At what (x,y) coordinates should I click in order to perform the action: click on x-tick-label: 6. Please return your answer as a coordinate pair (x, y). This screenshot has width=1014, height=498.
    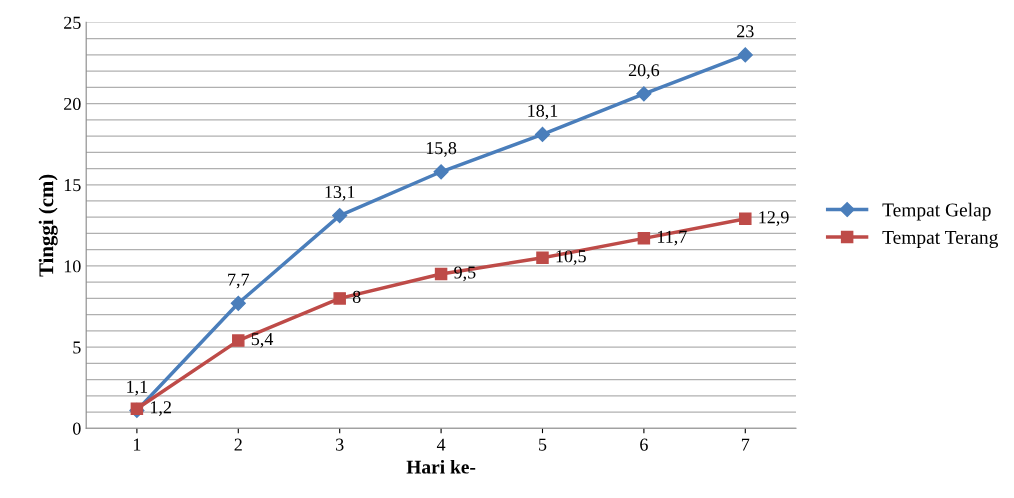
    Looking at the image, I should click on (644, 444).